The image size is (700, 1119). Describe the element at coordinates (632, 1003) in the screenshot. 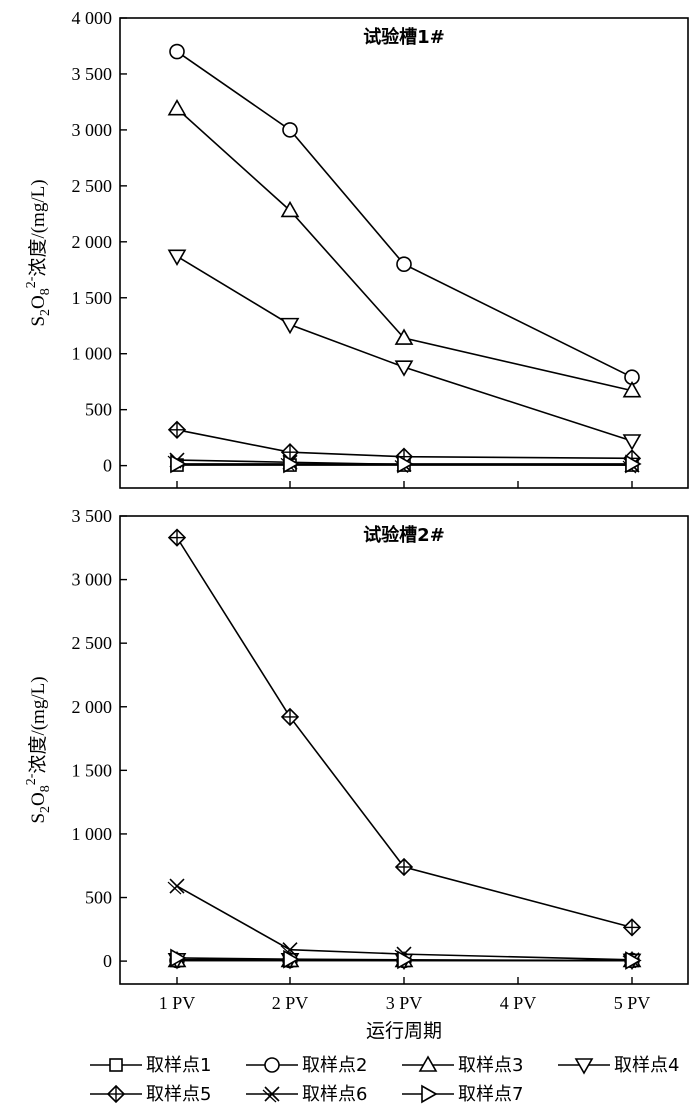

I see `x-tick-label: 5 PV` at that location.